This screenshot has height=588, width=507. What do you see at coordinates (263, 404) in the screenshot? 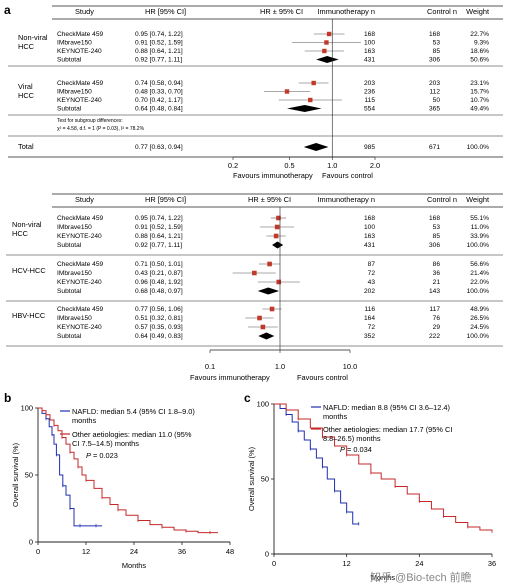
I see `y-tick-label: 100` at bounding box center [263, 404].